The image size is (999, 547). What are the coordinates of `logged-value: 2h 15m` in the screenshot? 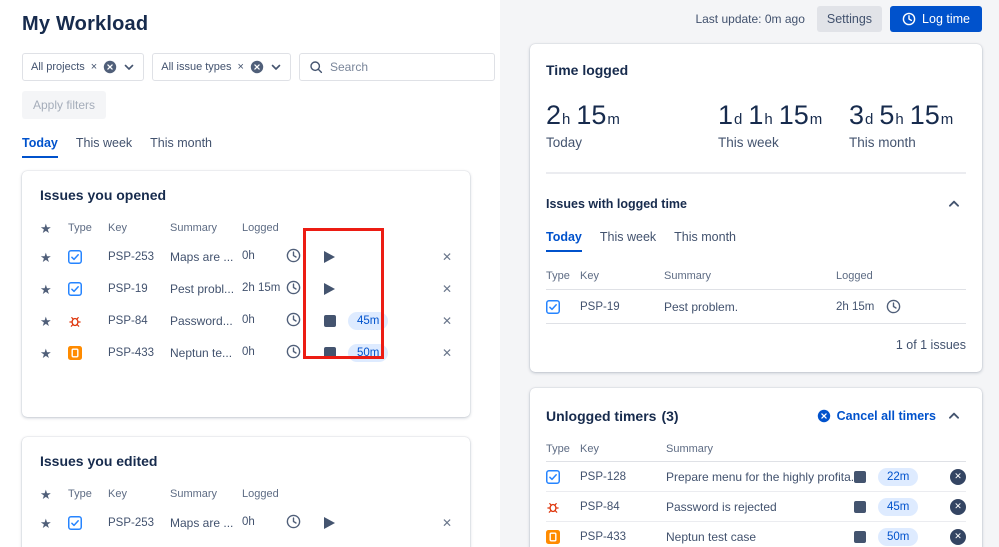 It's located at (855, 306).